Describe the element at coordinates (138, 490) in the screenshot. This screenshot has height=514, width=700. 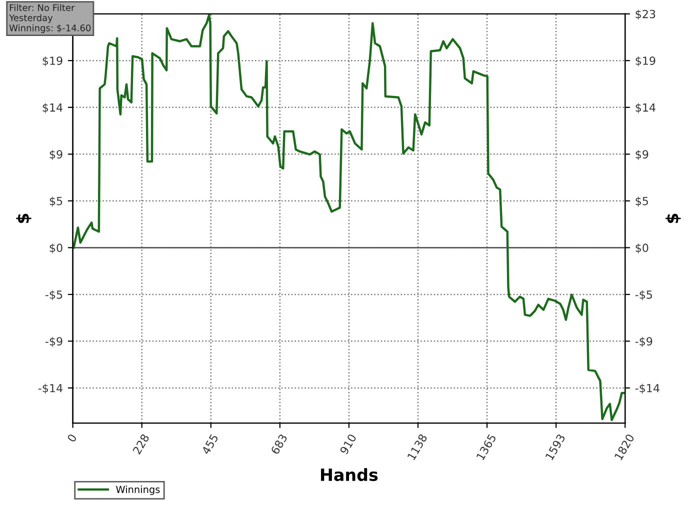
I see `legend-label: Winnings` at that location.